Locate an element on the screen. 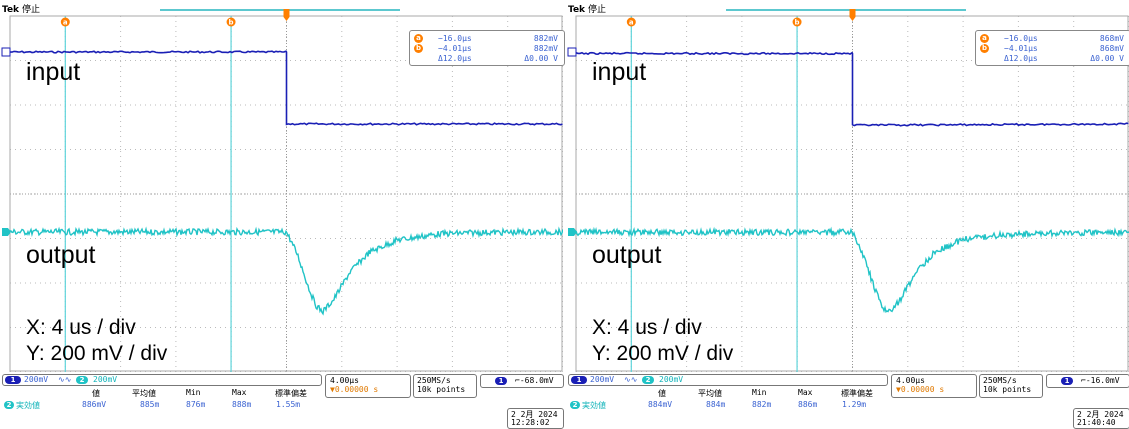  meas-mean: 885m is located at coordinates (150, 404).